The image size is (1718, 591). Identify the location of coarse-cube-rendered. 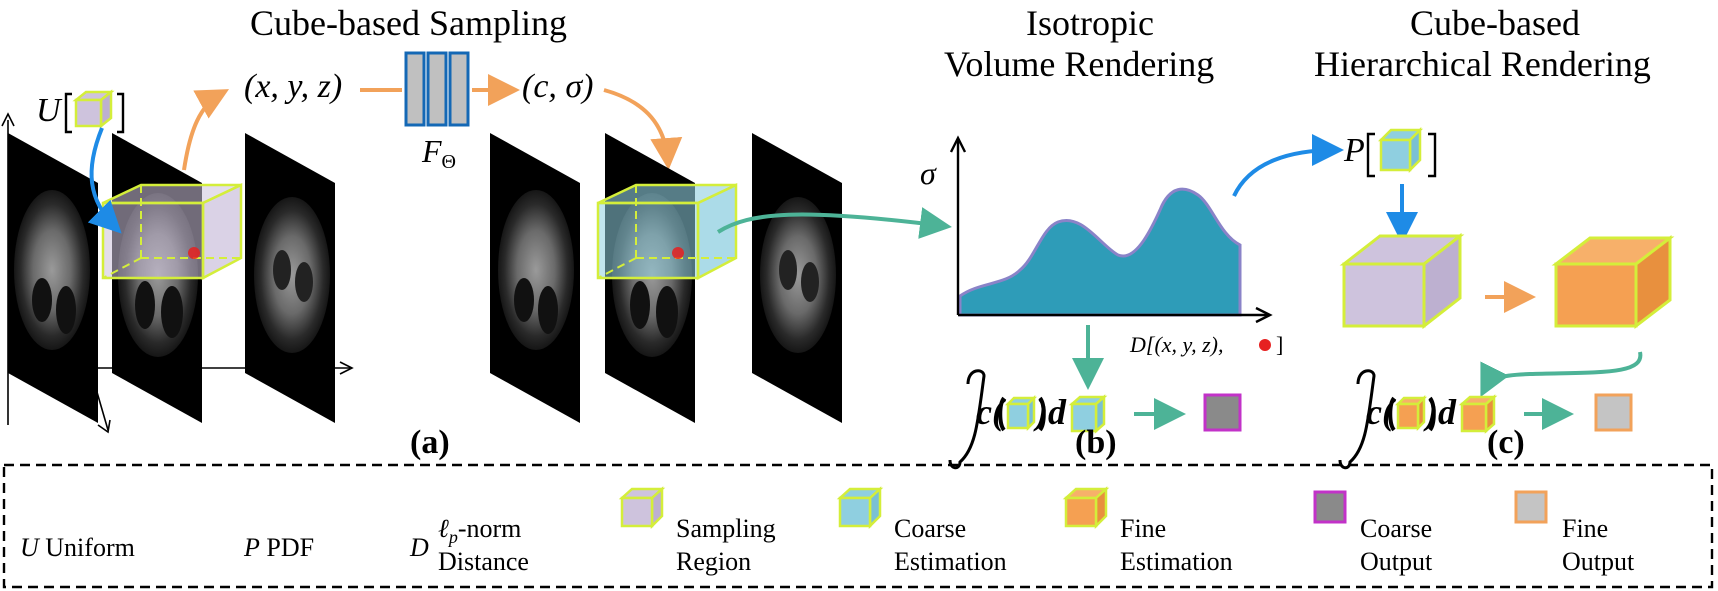
(667, 232).